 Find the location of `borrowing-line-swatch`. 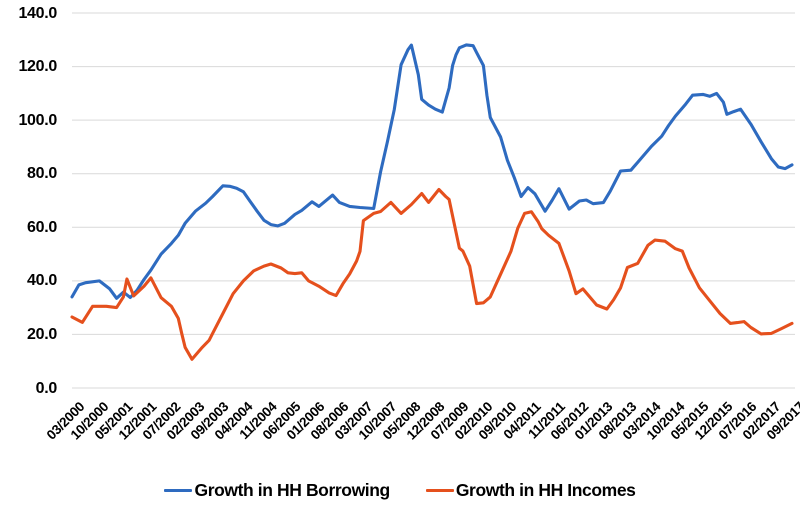

borrowing-line-swatch is located at coordinates (178, 490).